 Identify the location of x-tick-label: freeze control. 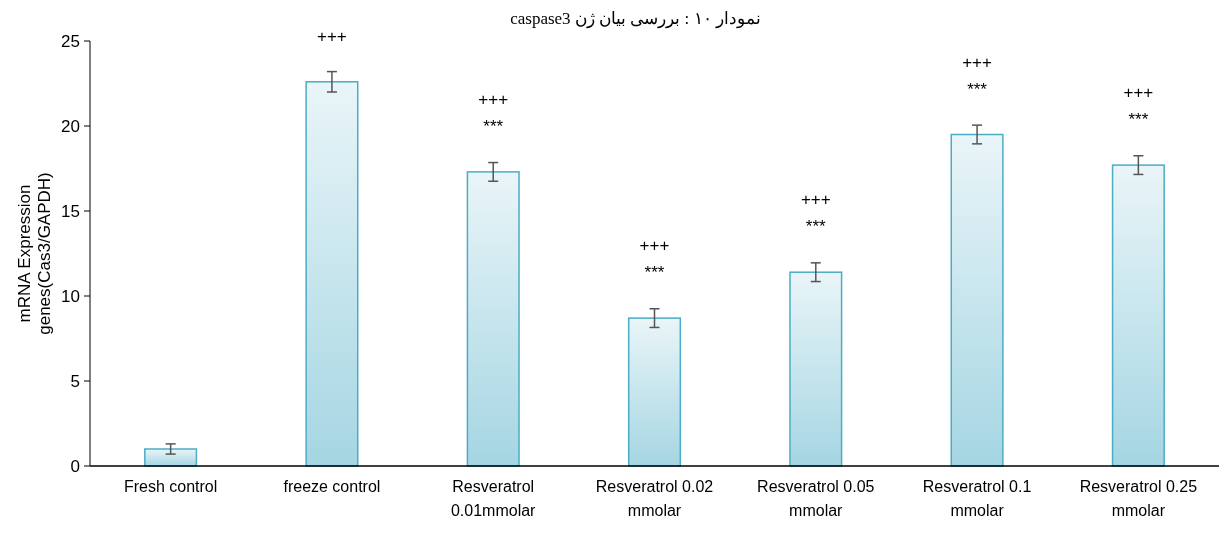
(332, 486).